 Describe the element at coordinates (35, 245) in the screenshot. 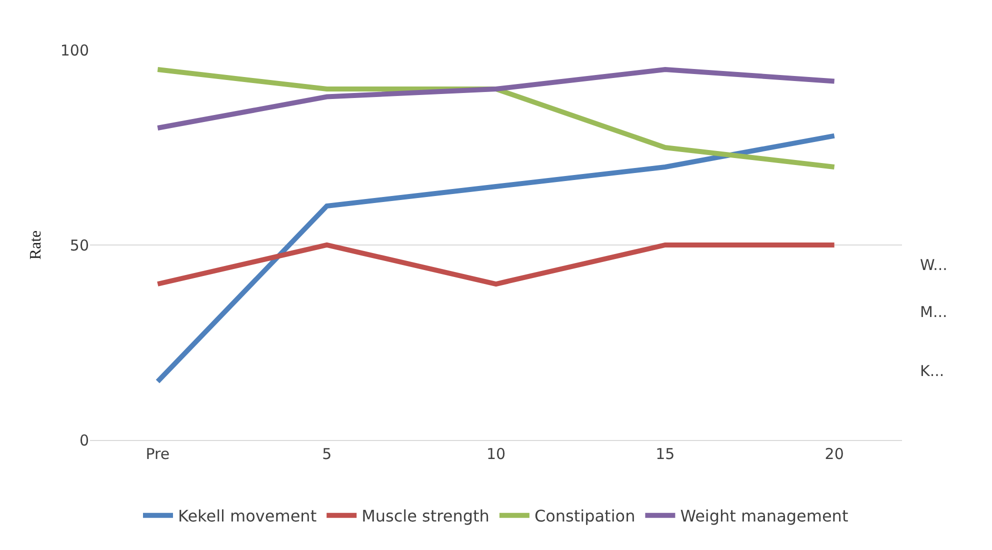

I see `y-axis-title: Rate` at that location.